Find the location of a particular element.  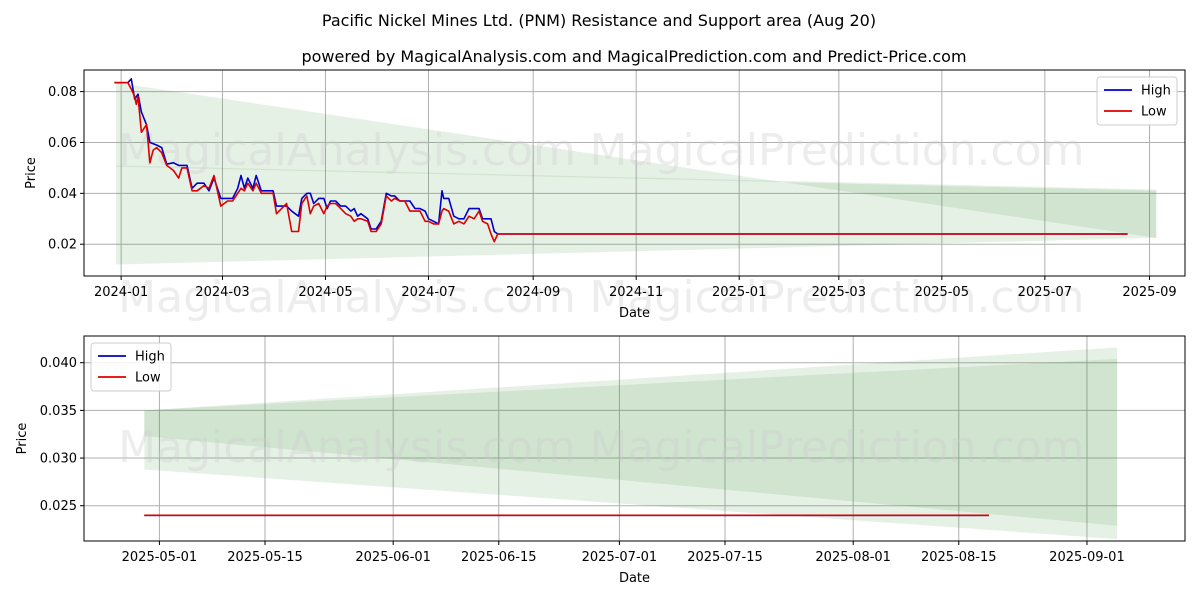

y-tick-label: 0.030 is located at coordinates (58, 459).